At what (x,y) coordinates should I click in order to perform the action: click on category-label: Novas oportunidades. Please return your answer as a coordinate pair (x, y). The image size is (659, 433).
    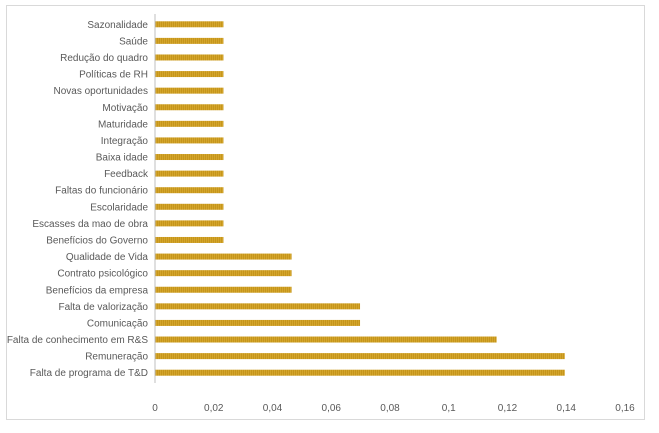
    Looking at the image, I should click on (100, 91).